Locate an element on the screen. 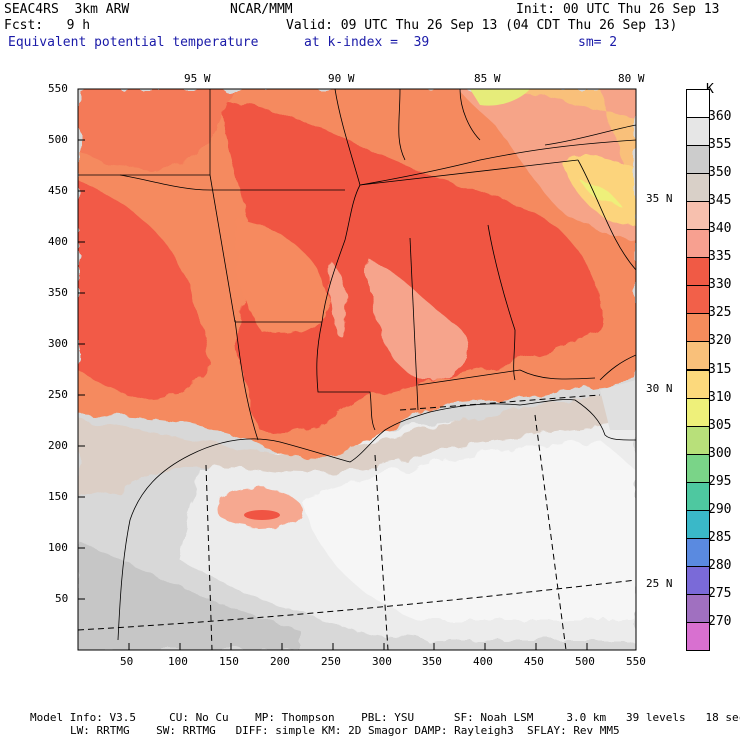  y-tick-label: 100 is located at coordinates (58, 547).